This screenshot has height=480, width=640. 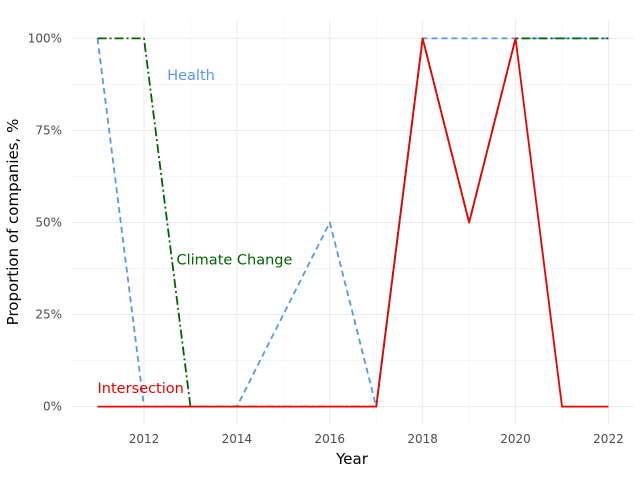 I want to click on y-tick-label: 75%, so click(x=48, y=130).